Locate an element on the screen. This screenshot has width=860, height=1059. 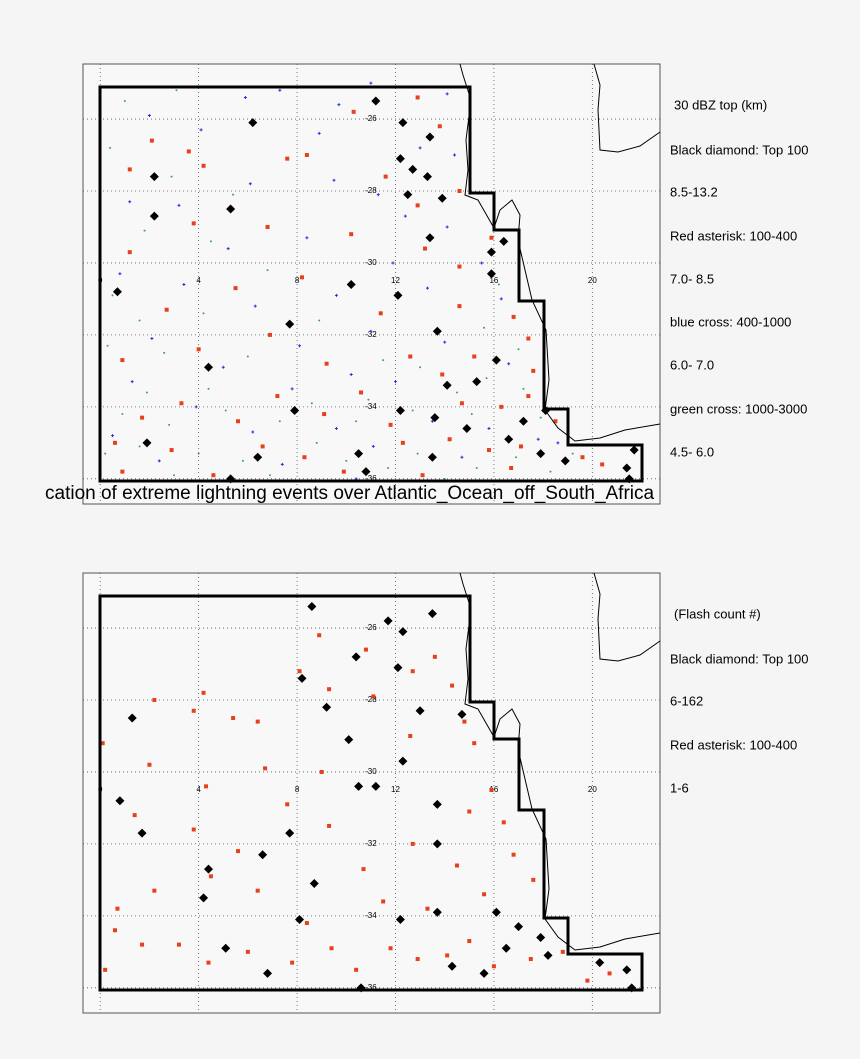
legend-entry: green cross: 1000-3000 is located at coordinates (738, 408).